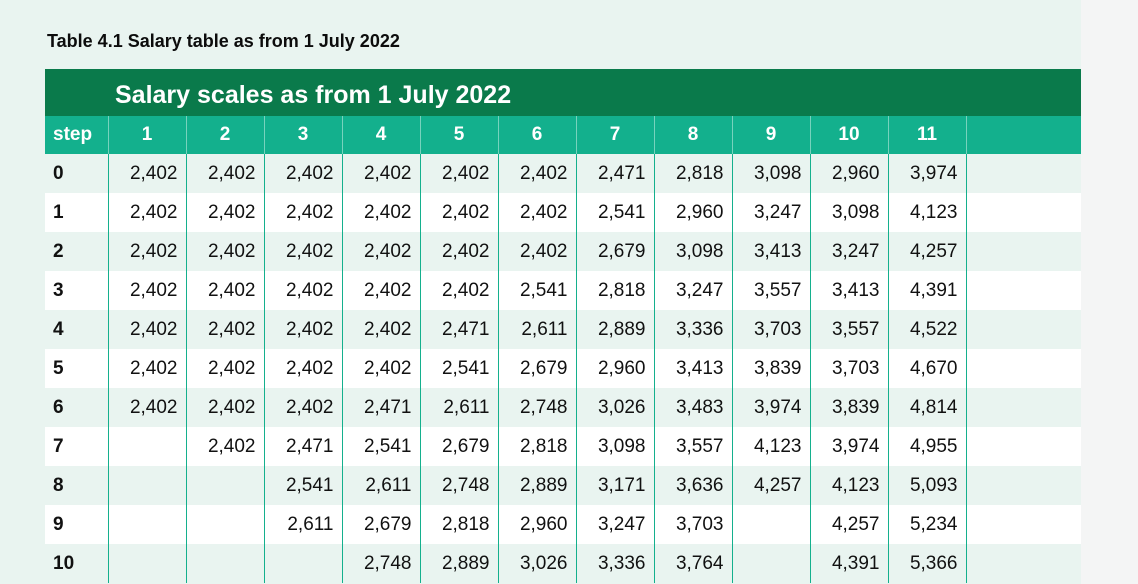 The width and height of the screenshot is (1138, 584). Describe the element at coordinates (927, 135) in the screenshot. I see `scale-header-11: 11` at that location.